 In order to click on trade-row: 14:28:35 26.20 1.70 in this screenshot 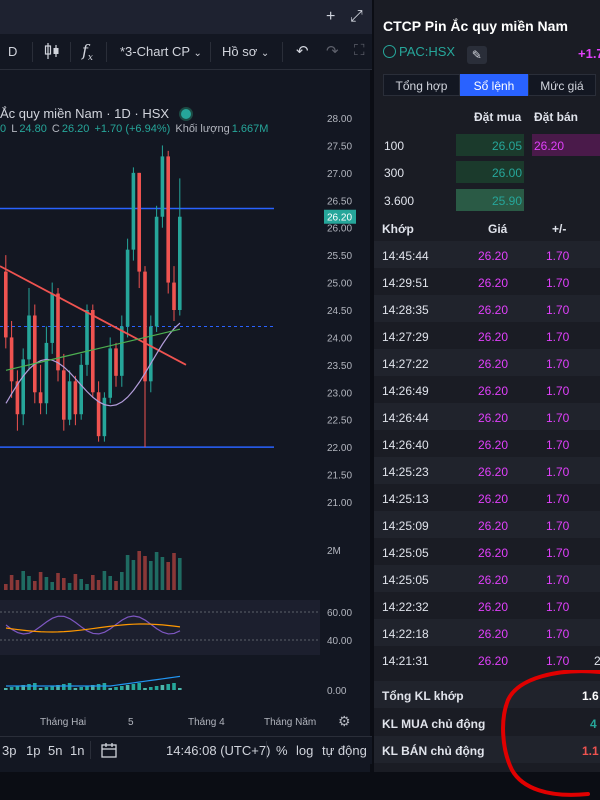, I will do `click(487, 308)`.